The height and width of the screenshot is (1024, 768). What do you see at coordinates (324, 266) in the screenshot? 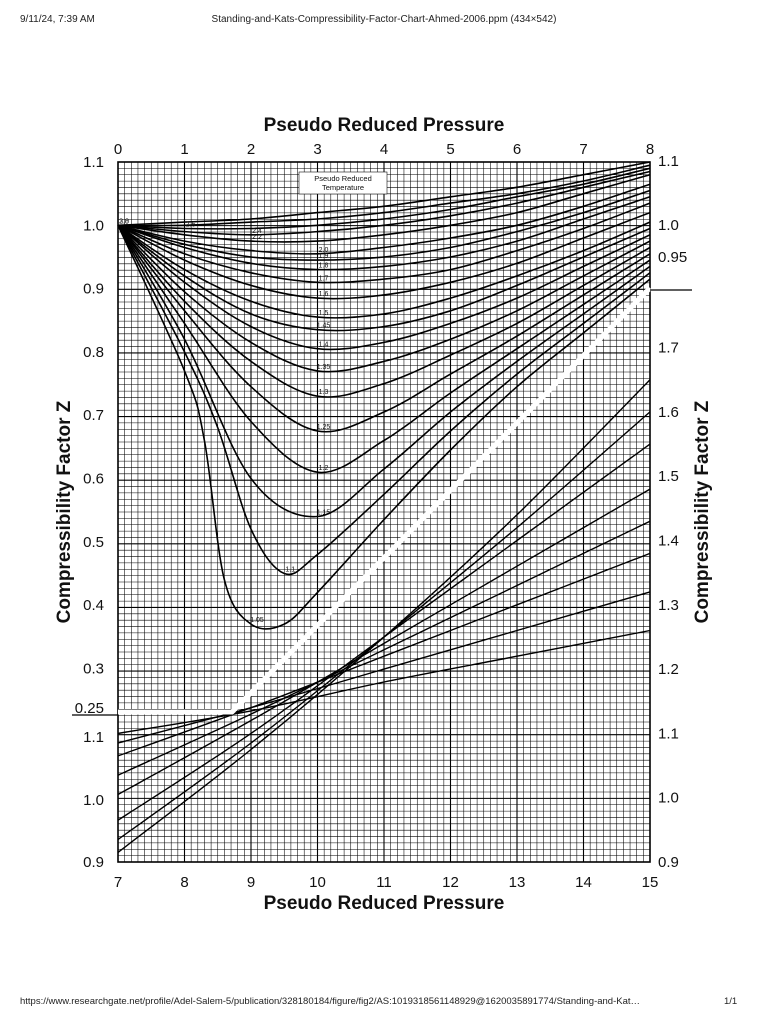
I see `tpr-curve-label: 1.8` at bounding box center [324, 266].